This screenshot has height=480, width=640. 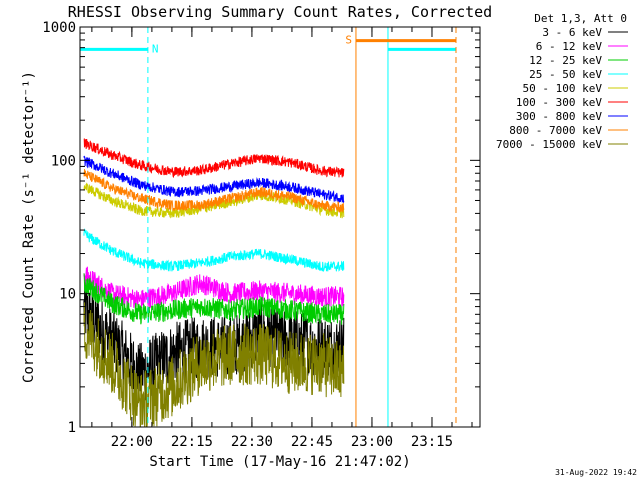 I want to click on y-tick-label: 1000, so click(x=59, y=28).